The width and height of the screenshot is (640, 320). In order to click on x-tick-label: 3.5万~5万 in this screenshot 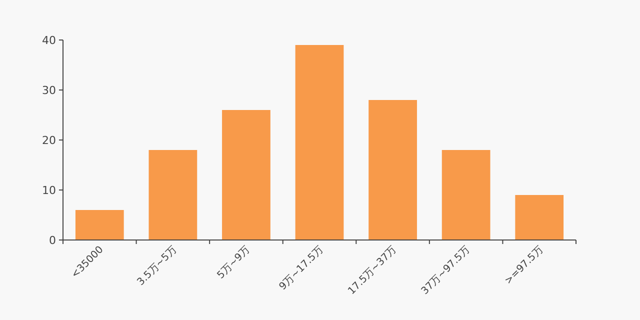, I will do `click(157, 266)`.